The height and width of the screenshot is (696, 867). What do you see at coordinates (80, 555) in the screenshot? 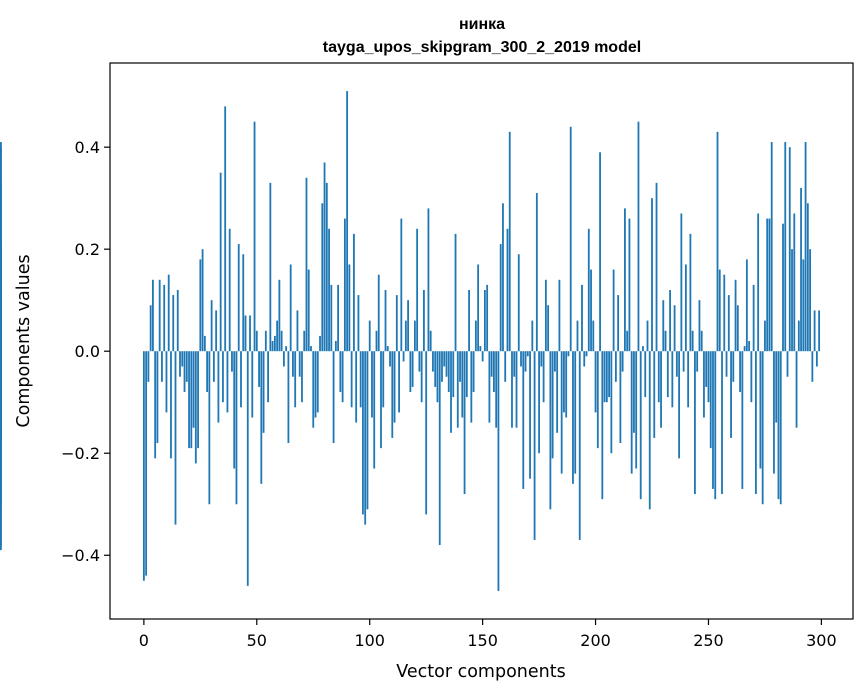
I see `y-tick-label: −0.4` at bounding box center [80, 555].